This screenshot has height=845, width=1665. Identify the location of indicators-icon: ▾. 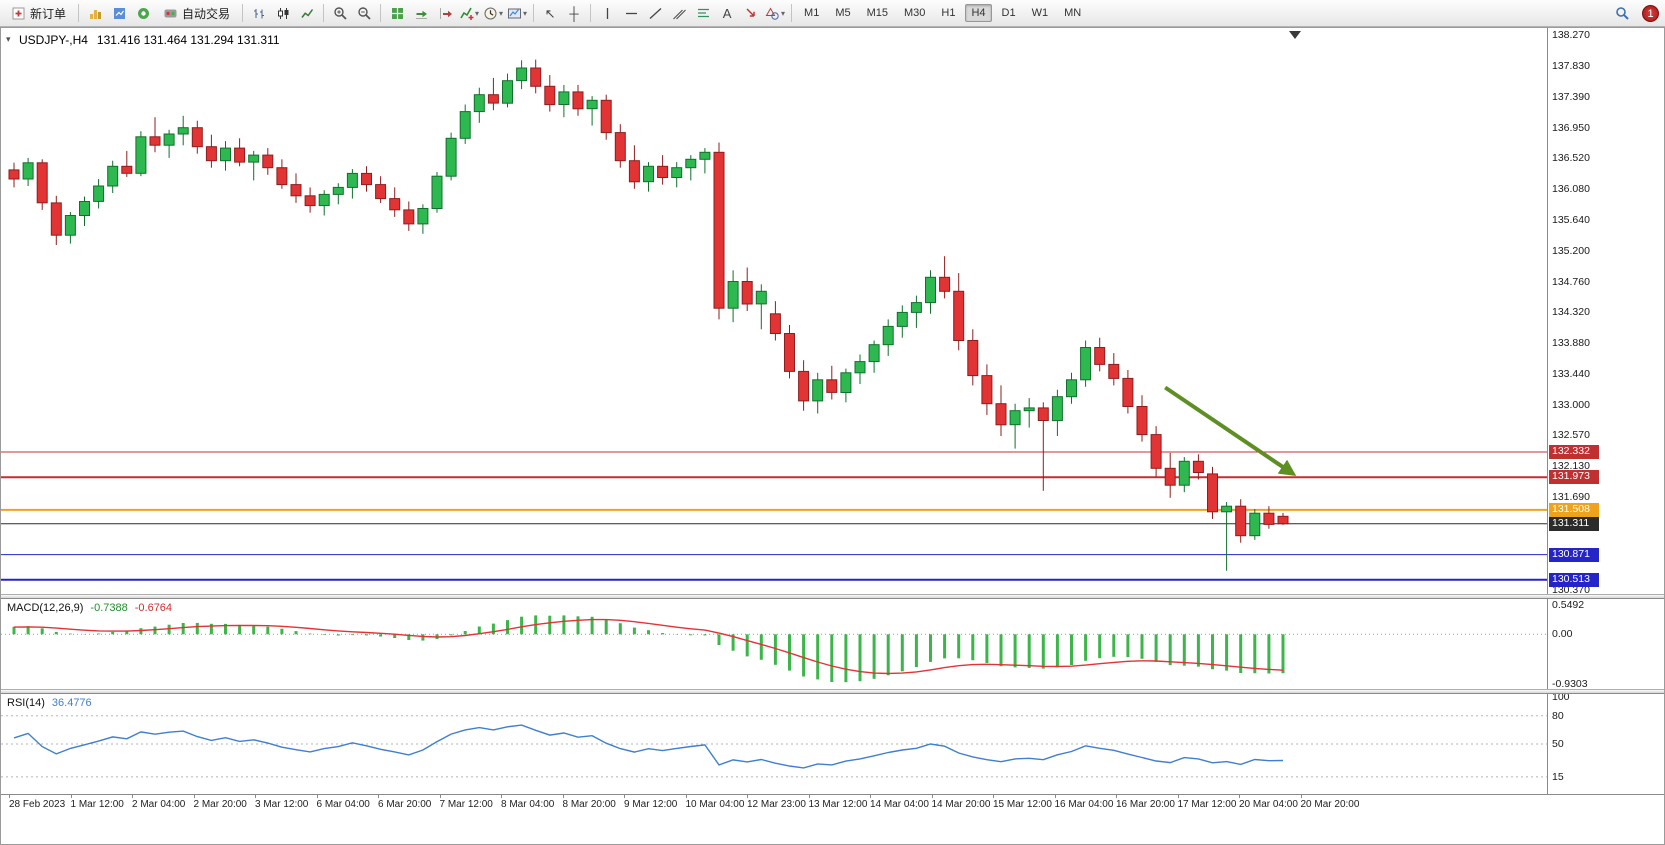
(469, 13).